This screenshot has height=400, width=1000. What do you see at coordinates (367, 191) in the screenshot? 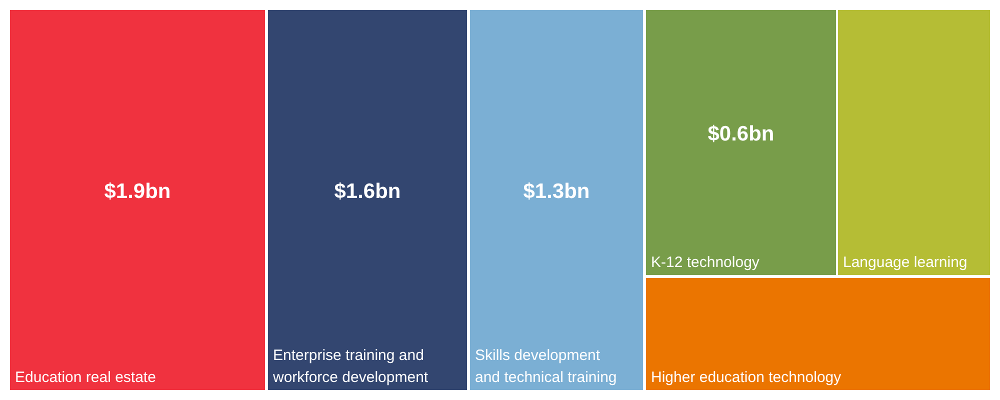
I see `data-label: $1.6bn` at bounding box center [367, 191].